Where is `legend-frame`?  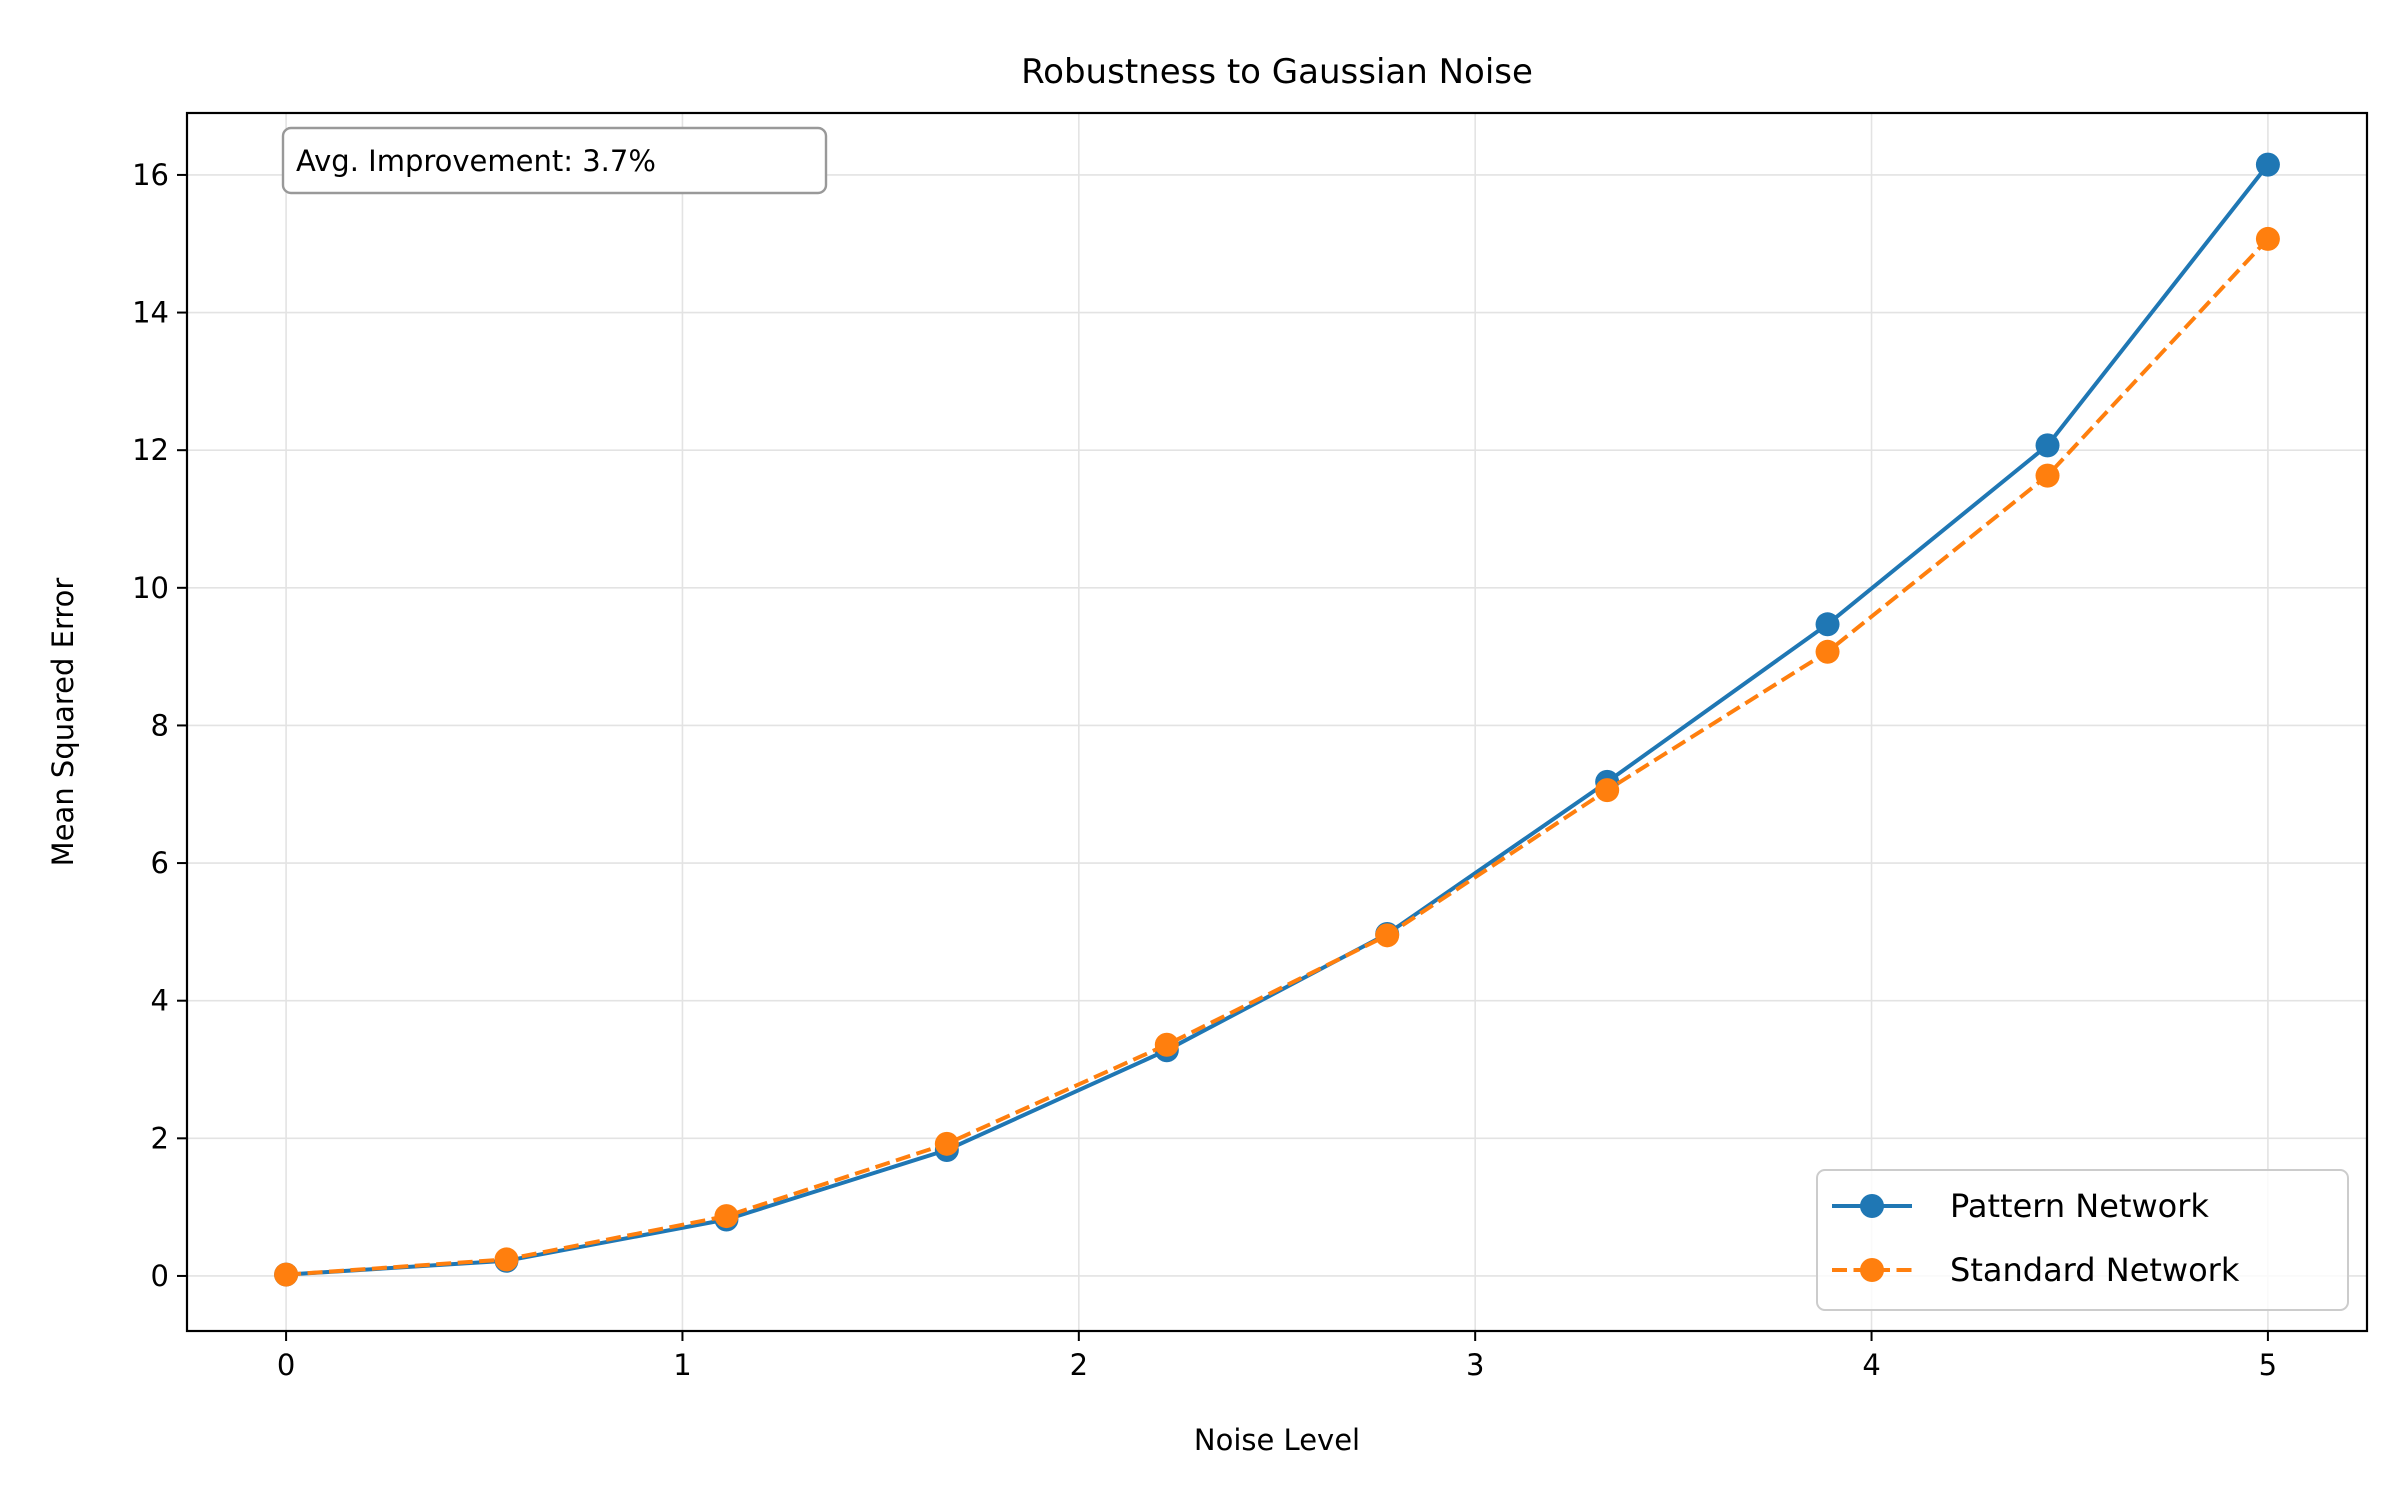
legend-frame is located at coordinates (2082, 1240).